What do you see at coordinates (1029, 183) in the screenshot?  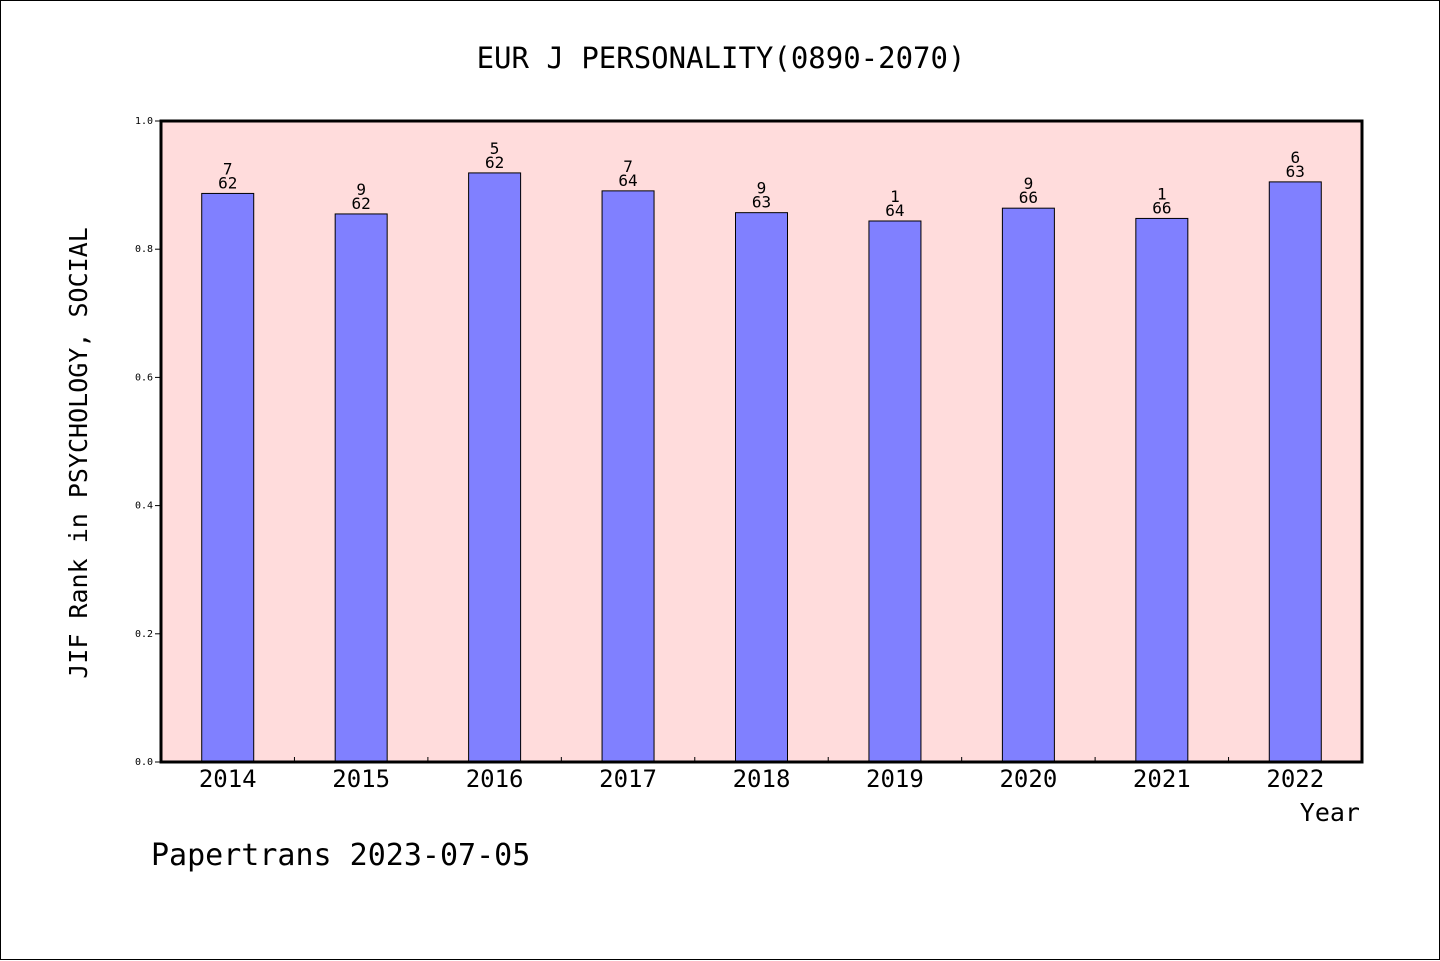 I see `bar-label-rank-2020: 9` at bounding box center [1029, 183].